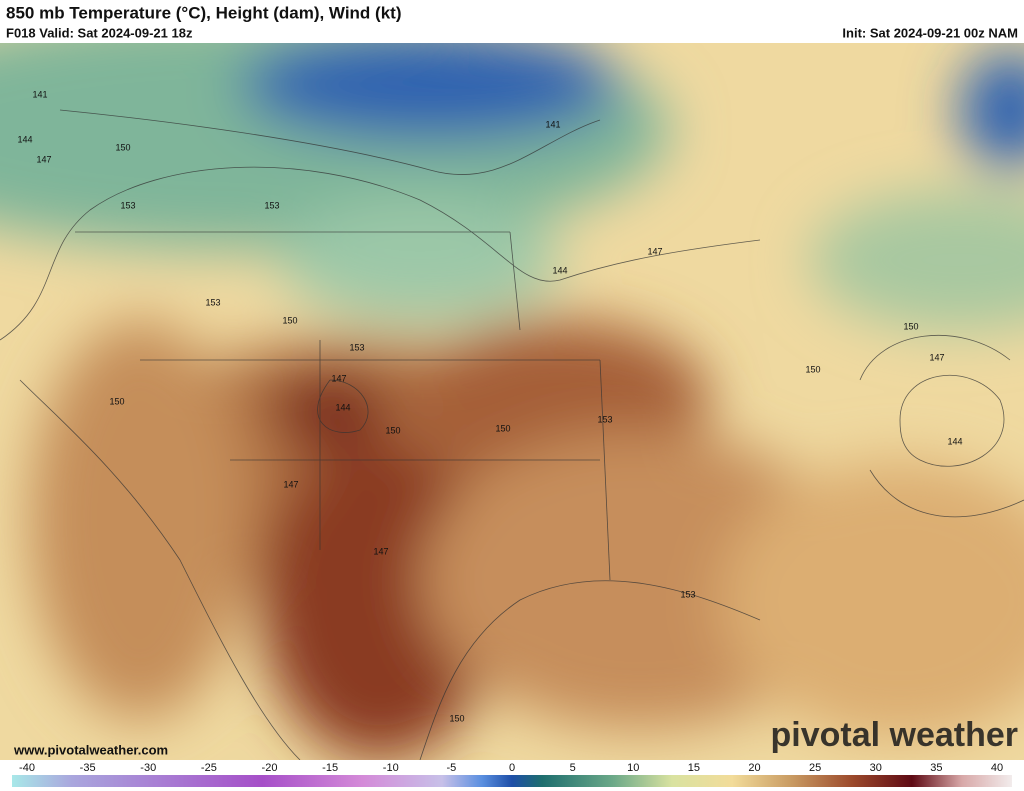 The width and height of the screenshot is (1024, 791). What do you see at coordinates (270, 768) in the screenshot?
I see `colorbar-label: -20` at bounding box center [270, 768].